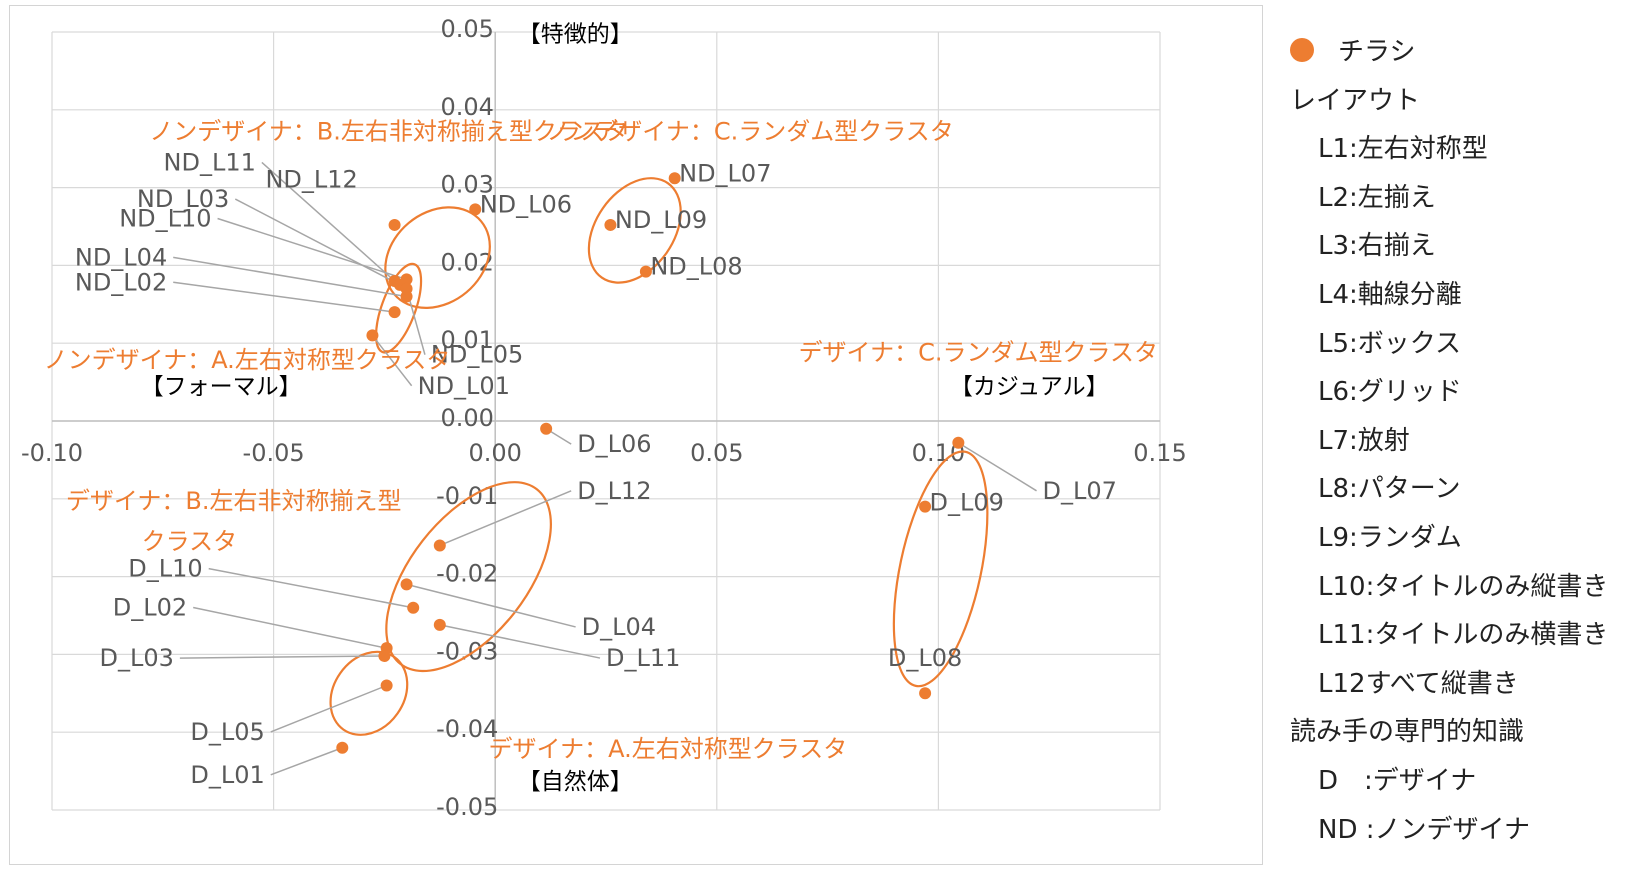  What do you see at coordinates (1159, 453) in the screenshot?
I see `x-tick-label: 0.15` at bounding box center [1159, 453].